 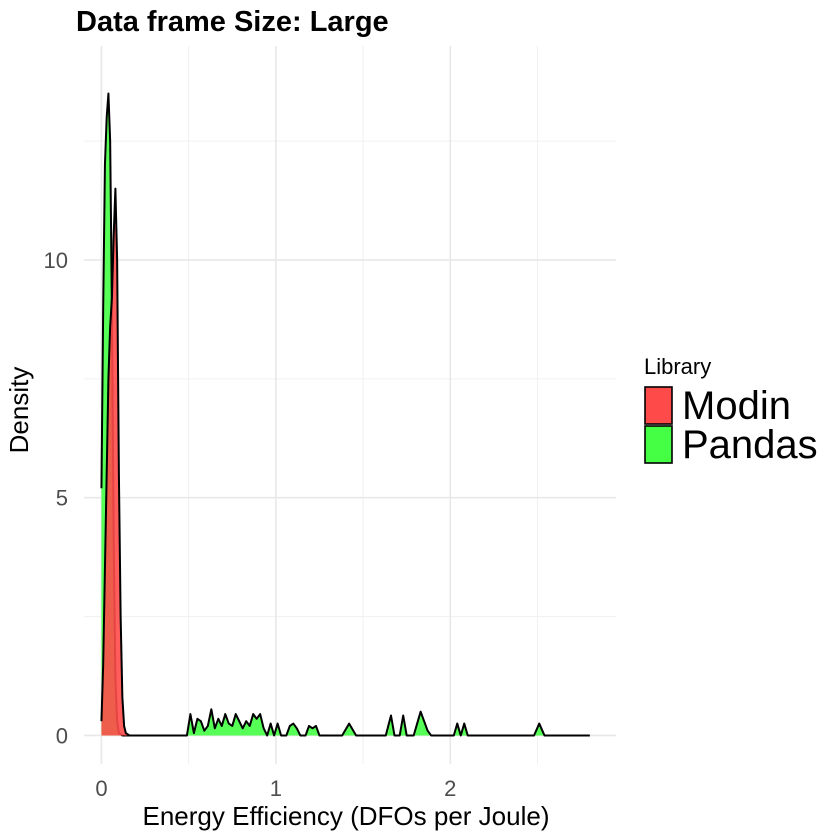 What do you see at coordinates (62, 735) in the screenshot?
I see `y-tick-label: 0` at bounding box center [62, 735].